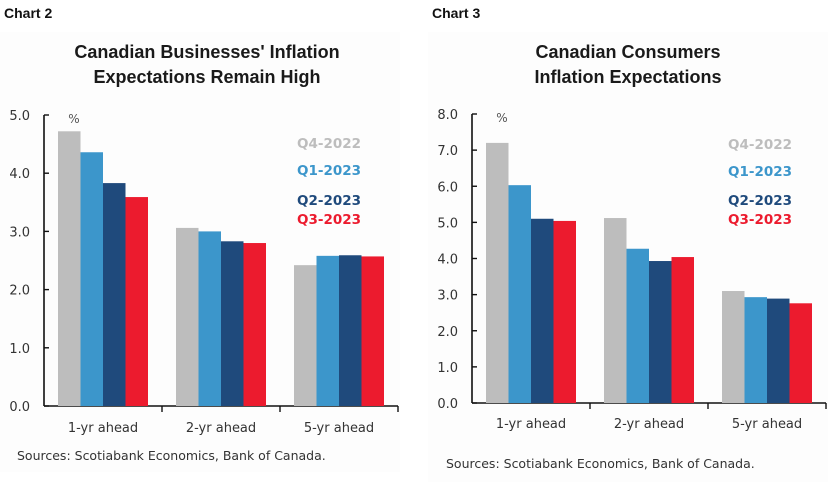 The image size is (828, 482). Describe the element at coordinates (73, 119) in the screenshot. I see `chart-2-unit-label: %` at that location.